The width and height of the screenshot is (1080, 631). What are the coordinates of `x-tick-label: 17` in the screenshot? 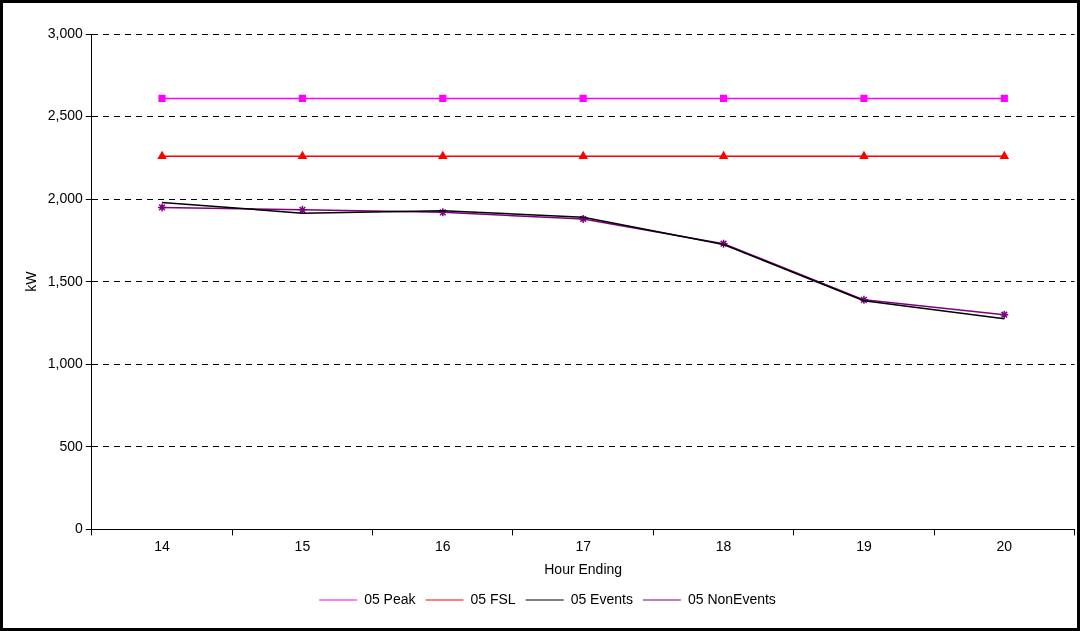 It's located at (583, 545).